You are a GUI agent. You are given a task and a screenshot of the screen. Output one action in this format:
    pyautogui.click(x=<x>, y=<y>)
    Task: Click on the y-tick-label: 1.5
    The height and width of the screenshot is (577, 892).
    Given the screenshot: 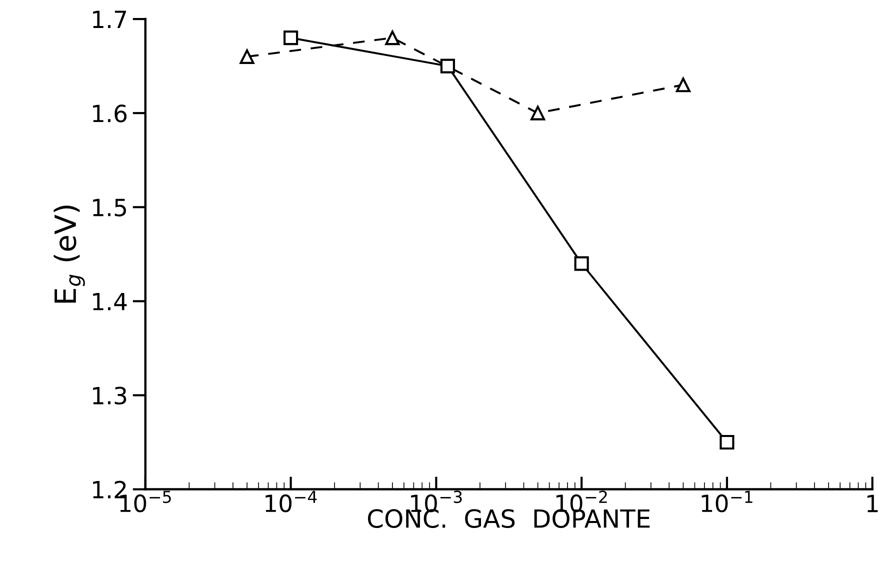 What is the action you would take?
    pyautogui.click(x=109, y=207)
    